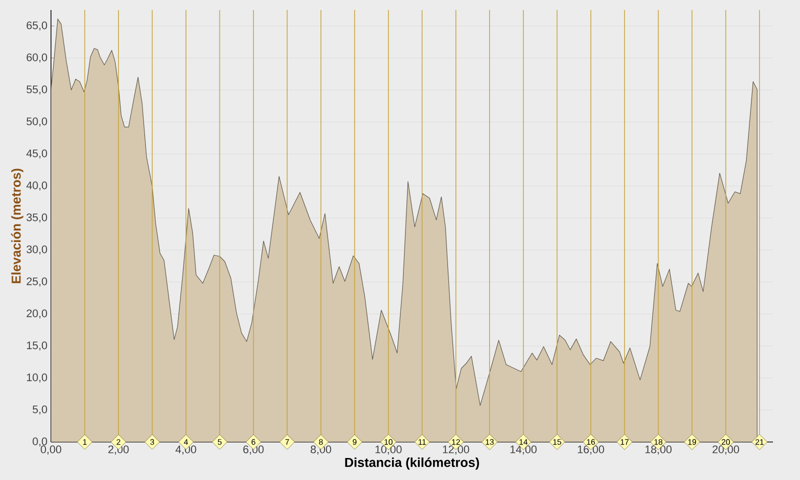  I want to click on y-tick-label: 40,0, so click(37, 186).